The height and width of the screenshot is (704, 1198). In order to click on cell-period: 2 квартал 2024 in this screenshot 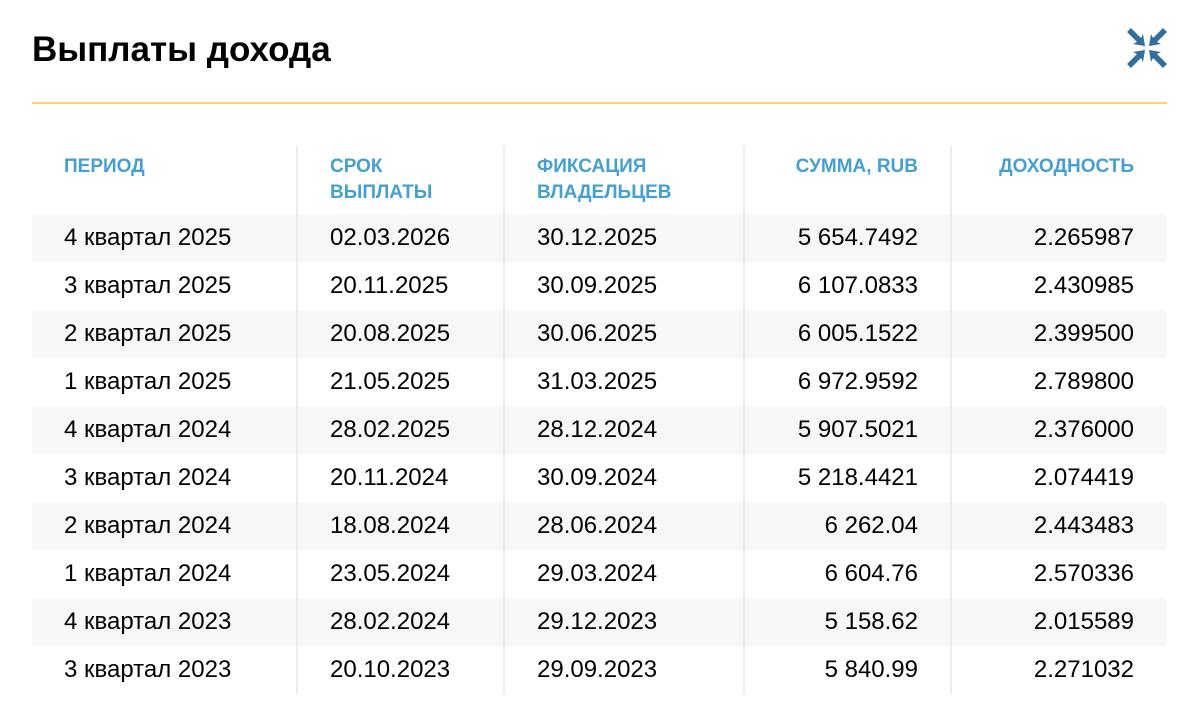, I will do `click(165, 526)`.